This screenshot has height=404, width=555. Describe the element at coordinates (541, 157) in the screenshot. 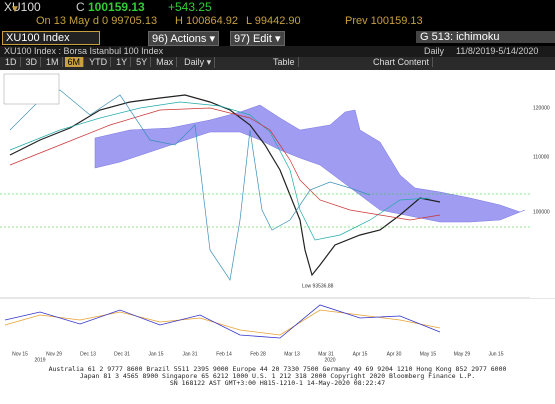

I see `y-tick-label: 110000` at that location.